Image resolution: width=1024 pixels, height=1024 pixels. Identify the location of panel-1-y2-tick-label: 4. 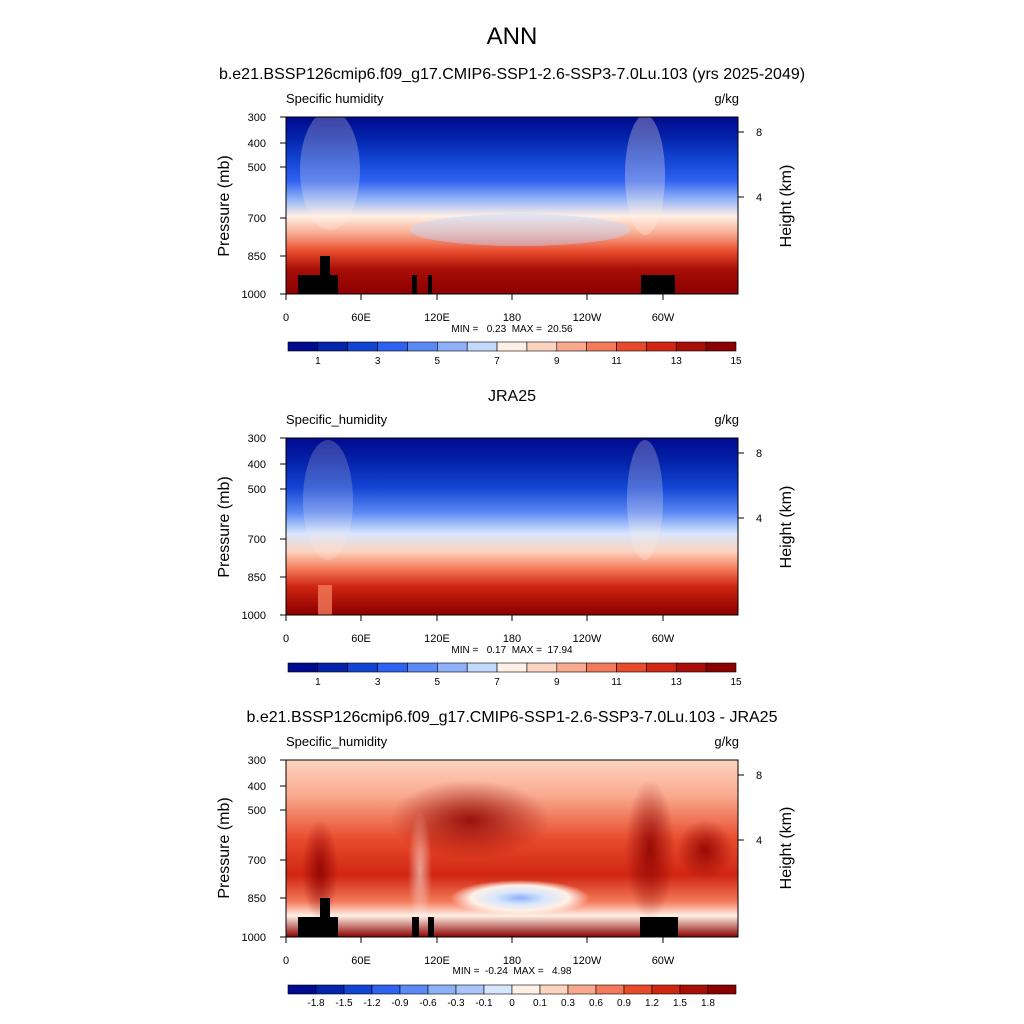
(759, 198).